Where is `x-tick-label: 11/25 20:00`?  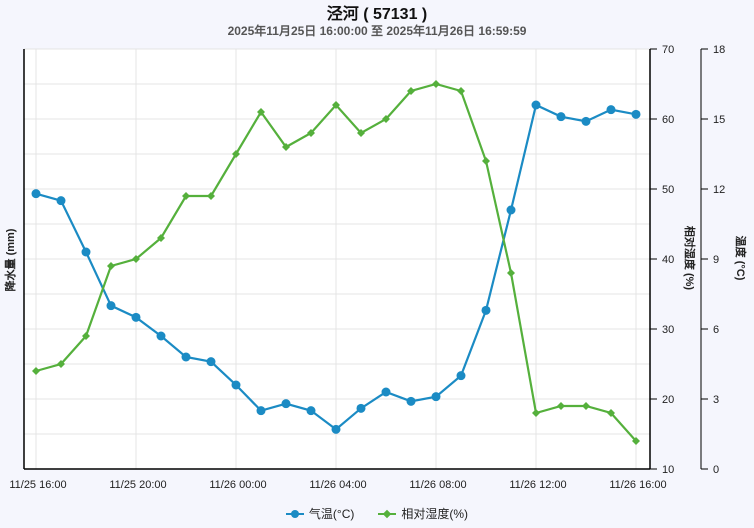
x-tick-label: 11/25 20:00 is located at coordinates (137, 485).